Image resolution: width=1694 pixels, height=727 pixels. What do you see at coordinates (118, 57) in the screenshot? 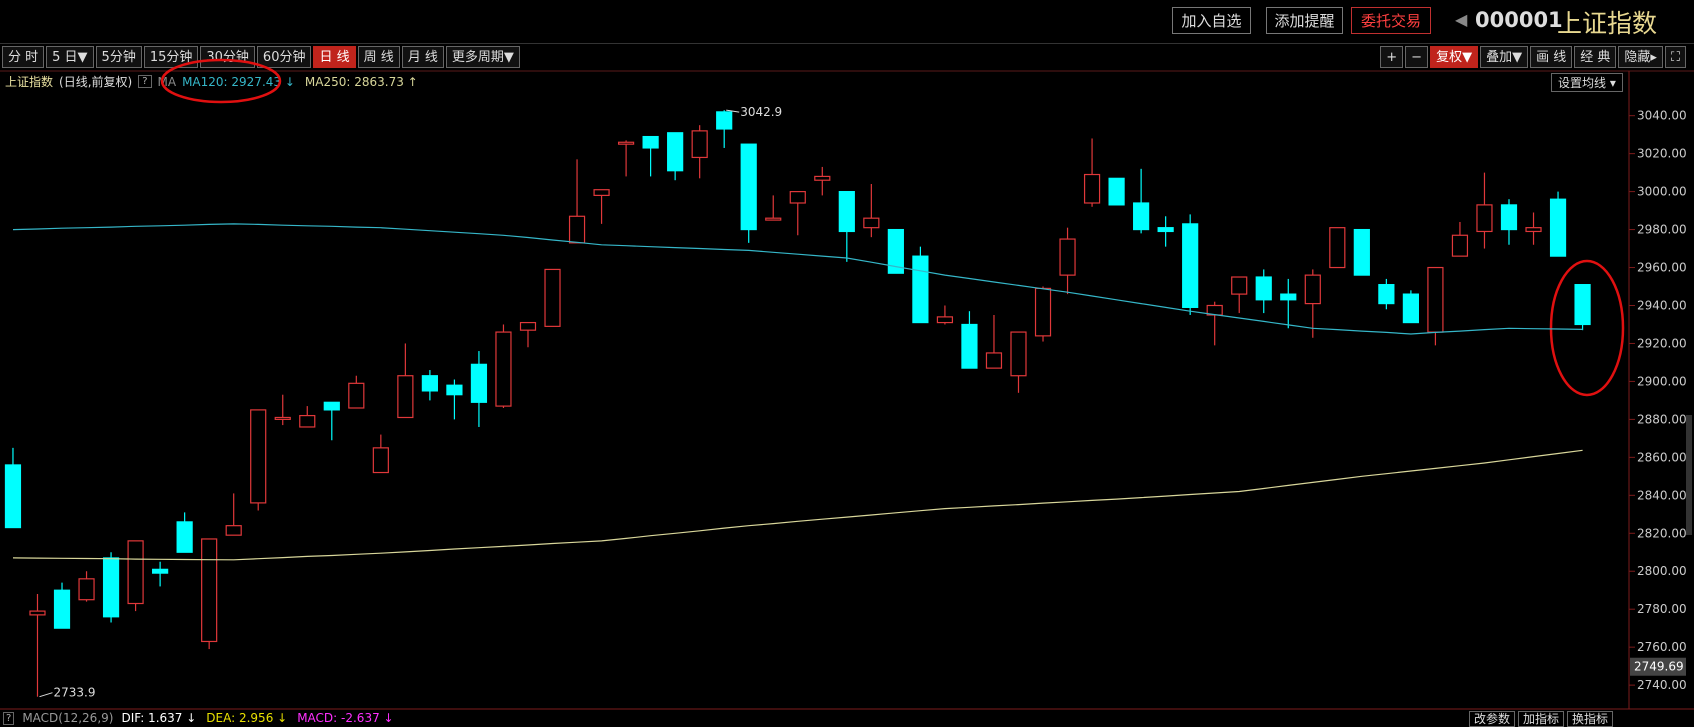
I see `period-tab: 5分钟` at bounding box center [118, 57].